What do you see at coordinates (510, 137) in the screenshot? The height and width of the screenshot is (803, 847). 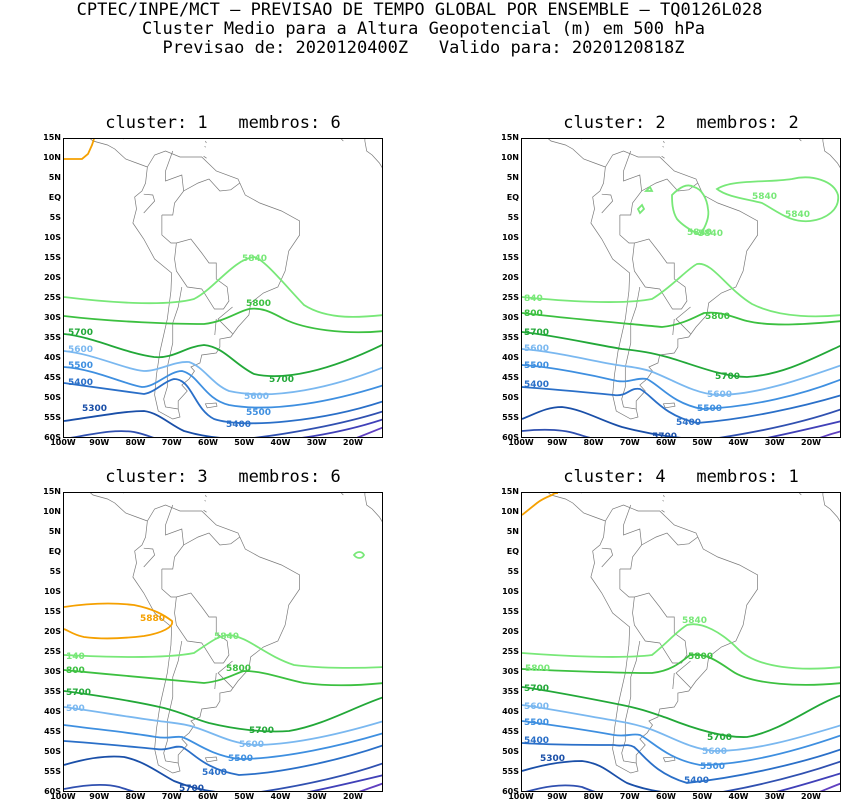 I see `lat-tick-label: 15N` at bounding box center [510, 137].